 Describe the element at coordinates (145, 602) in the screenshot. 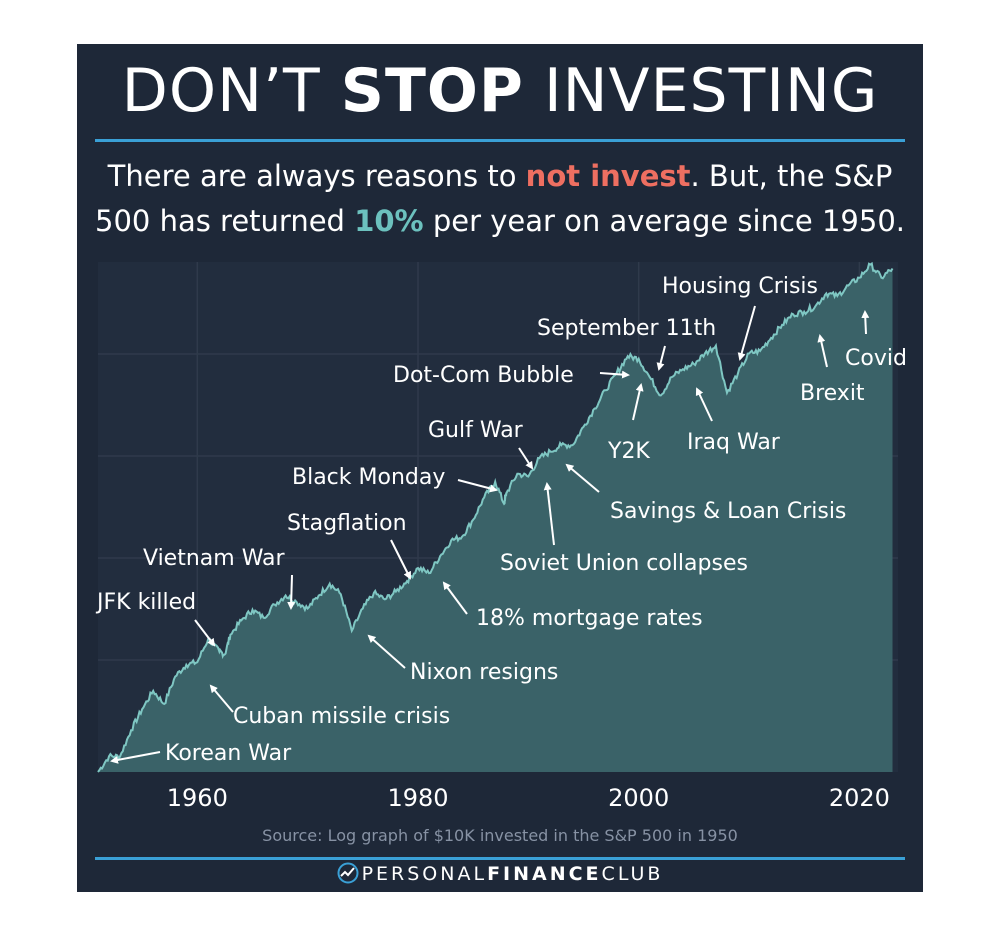

I see `annotation-label: JFK killed` at that location.